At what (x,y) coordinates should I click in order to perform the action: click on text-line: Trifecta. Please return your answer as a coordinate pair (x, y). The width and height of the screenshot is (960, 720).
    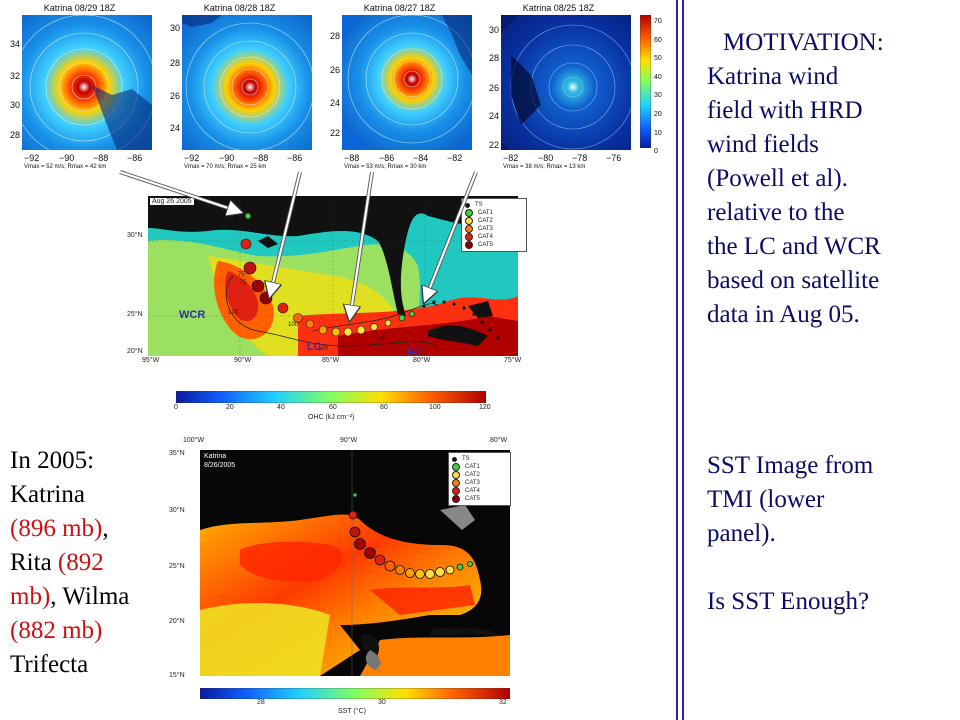
    Looking at the image, I should click on (49, 664).